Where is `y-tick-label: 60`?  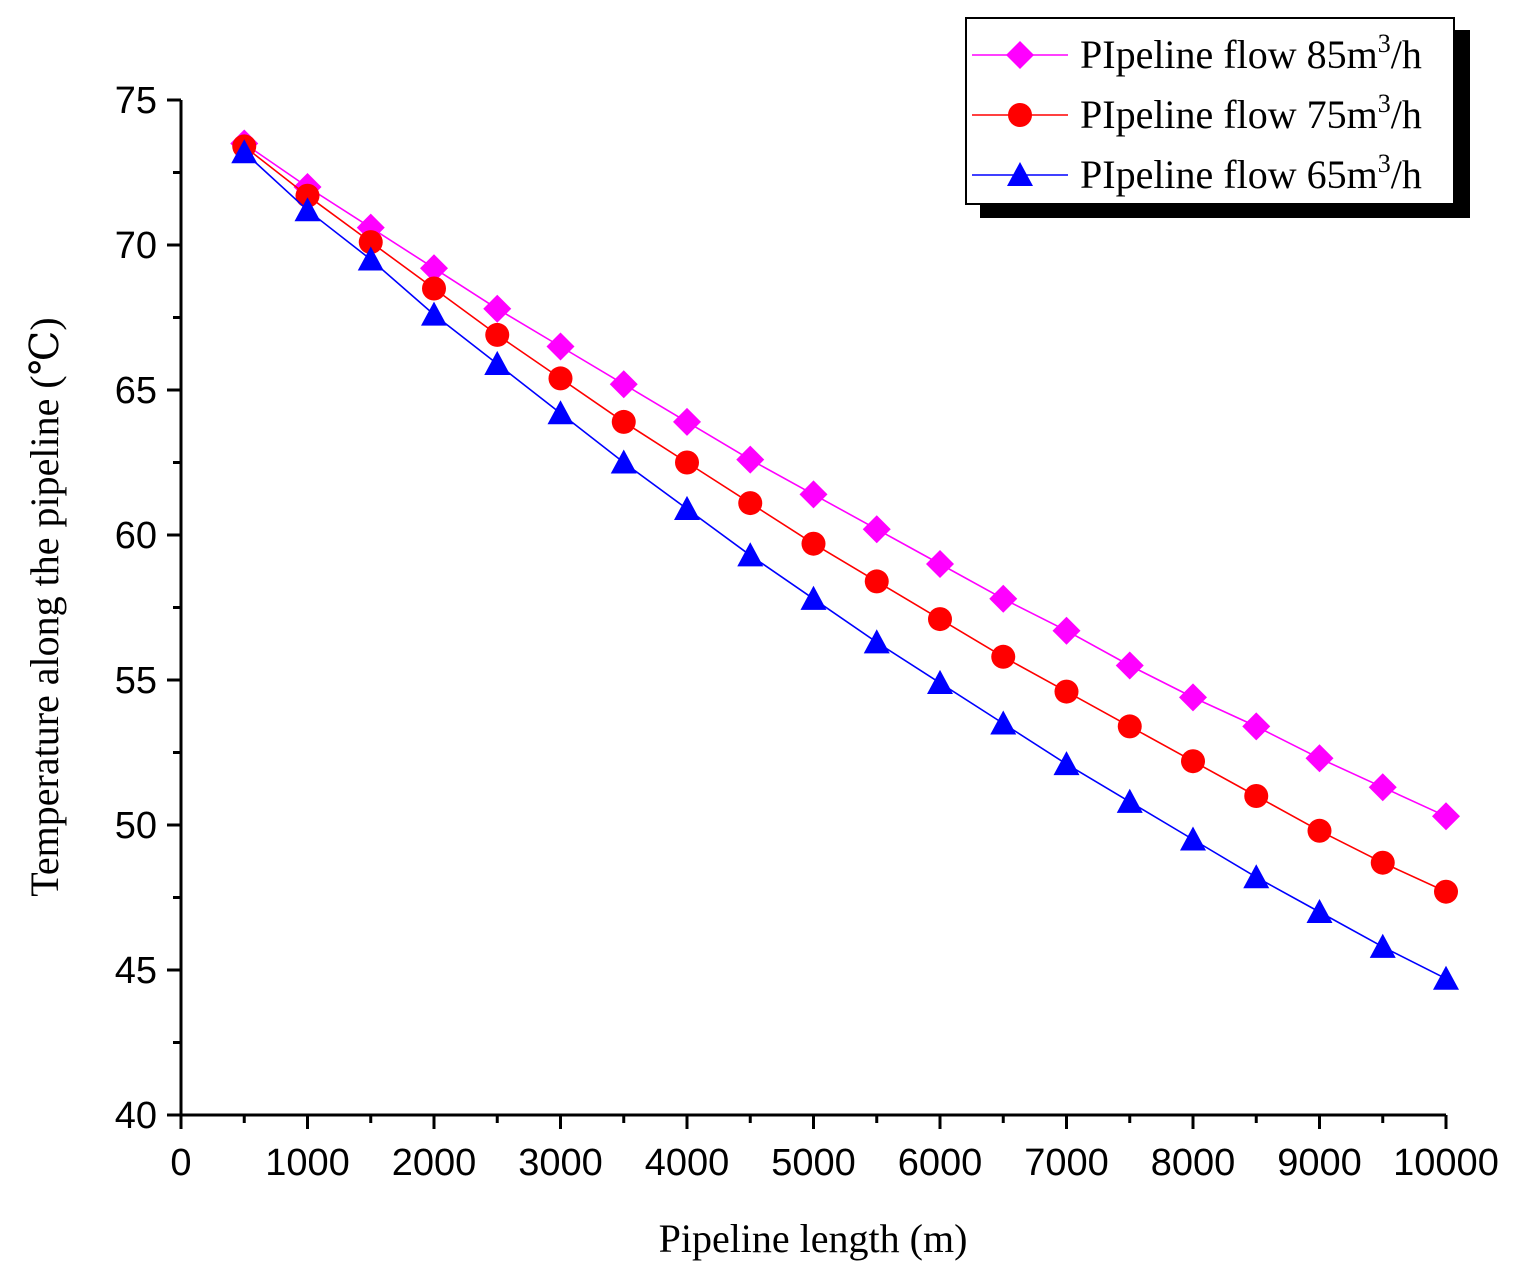 y-tick-label: 60 is located at coordinates (136, 536).